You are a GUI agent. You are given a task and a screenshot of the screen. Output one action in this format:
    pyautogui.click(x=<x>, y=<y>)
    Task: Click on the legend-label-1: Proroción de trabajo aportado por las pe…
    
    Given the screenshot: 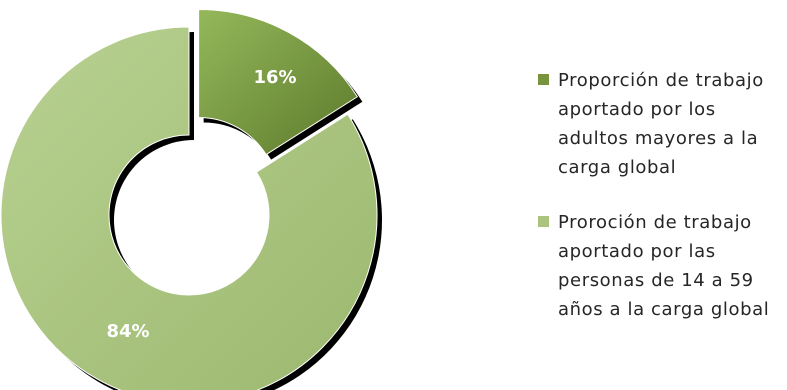 What is the action you would take?
    pyautogui.click(x=664, y=266)
    